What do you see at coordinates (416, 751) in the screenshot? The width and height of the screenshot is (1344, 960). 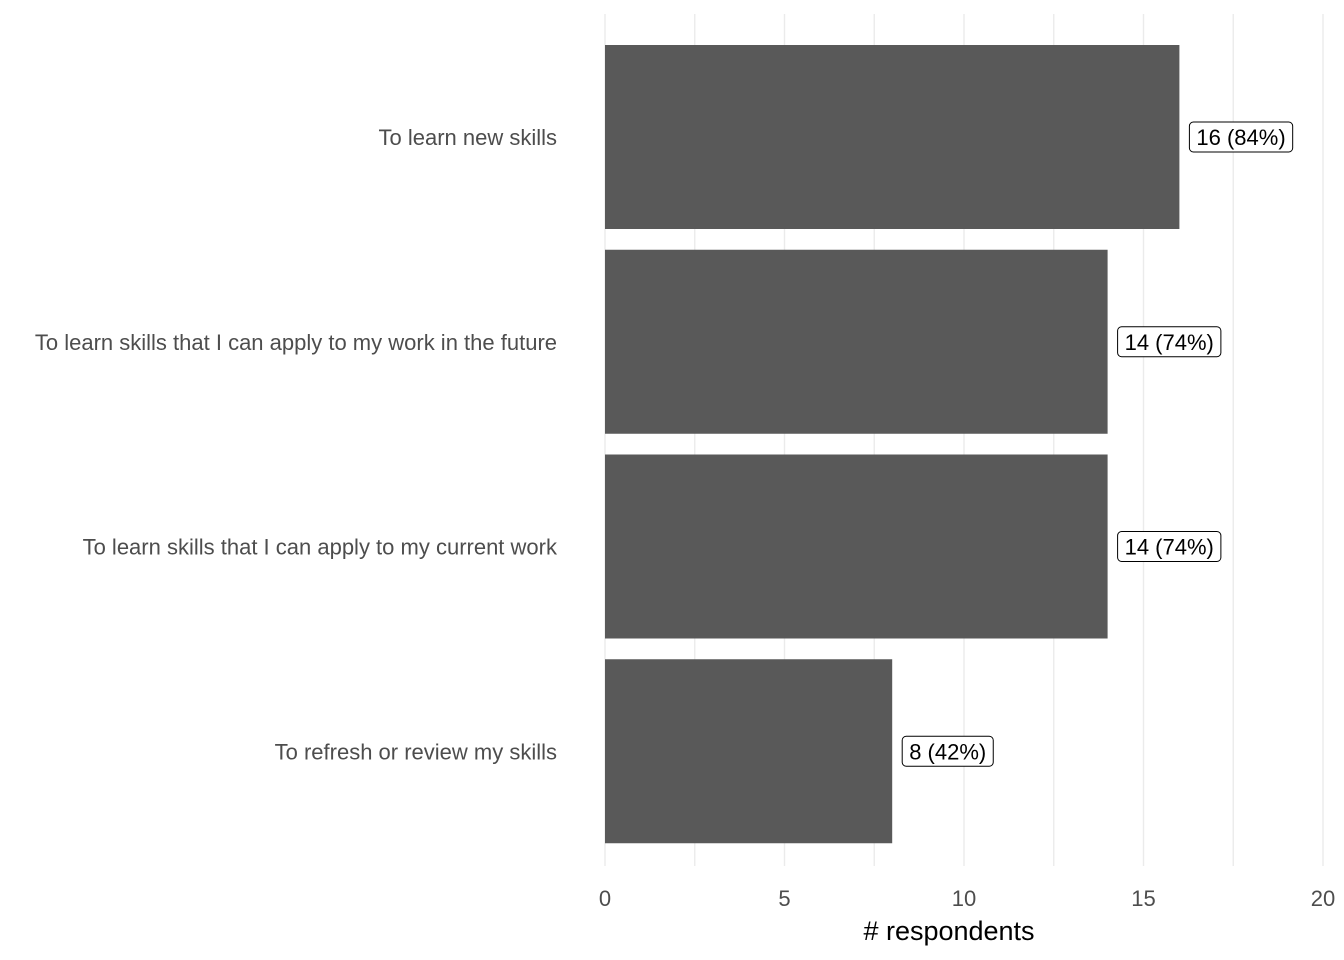 I see `category-label: To refresh or review my skills` at bounding box center [416, 751].